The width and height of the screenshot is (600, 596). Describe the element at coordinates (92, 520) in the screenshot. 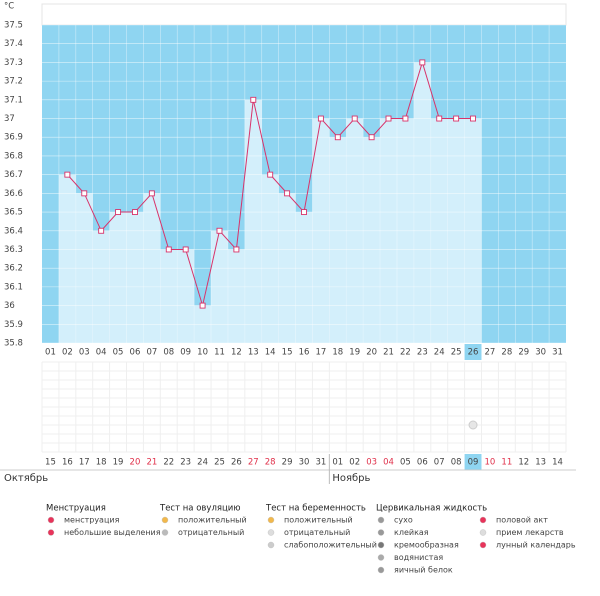

I see `legend-item: менструация` at that location.